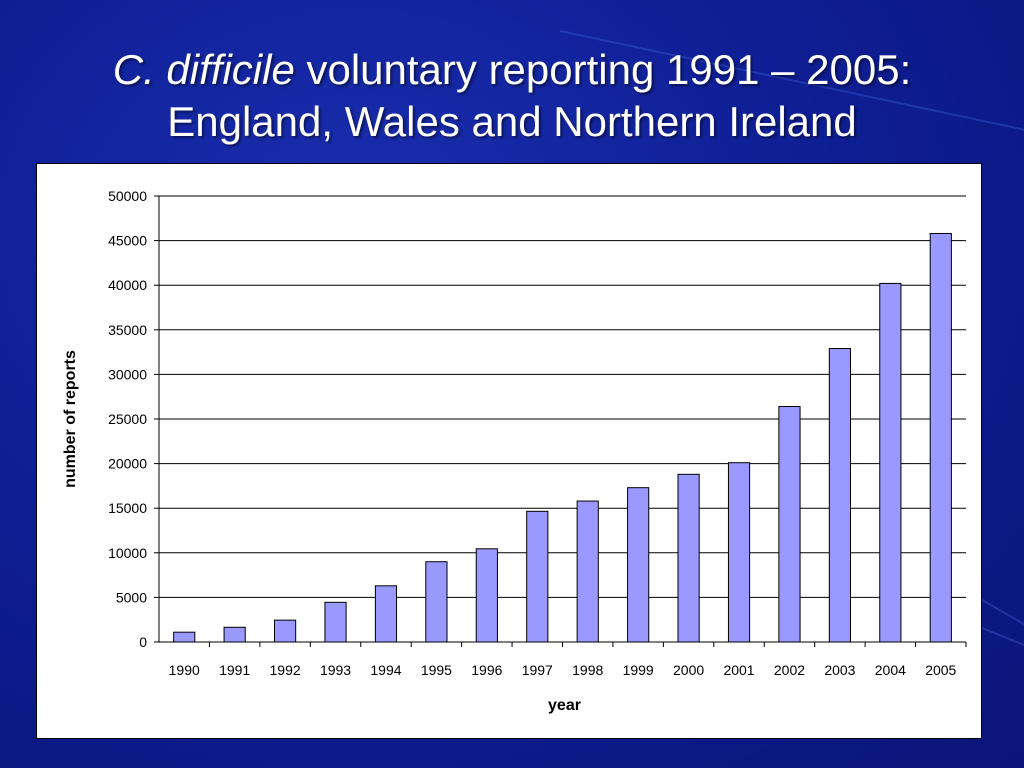  I want to click on x-tick-label: 1994, so click(385, 670).